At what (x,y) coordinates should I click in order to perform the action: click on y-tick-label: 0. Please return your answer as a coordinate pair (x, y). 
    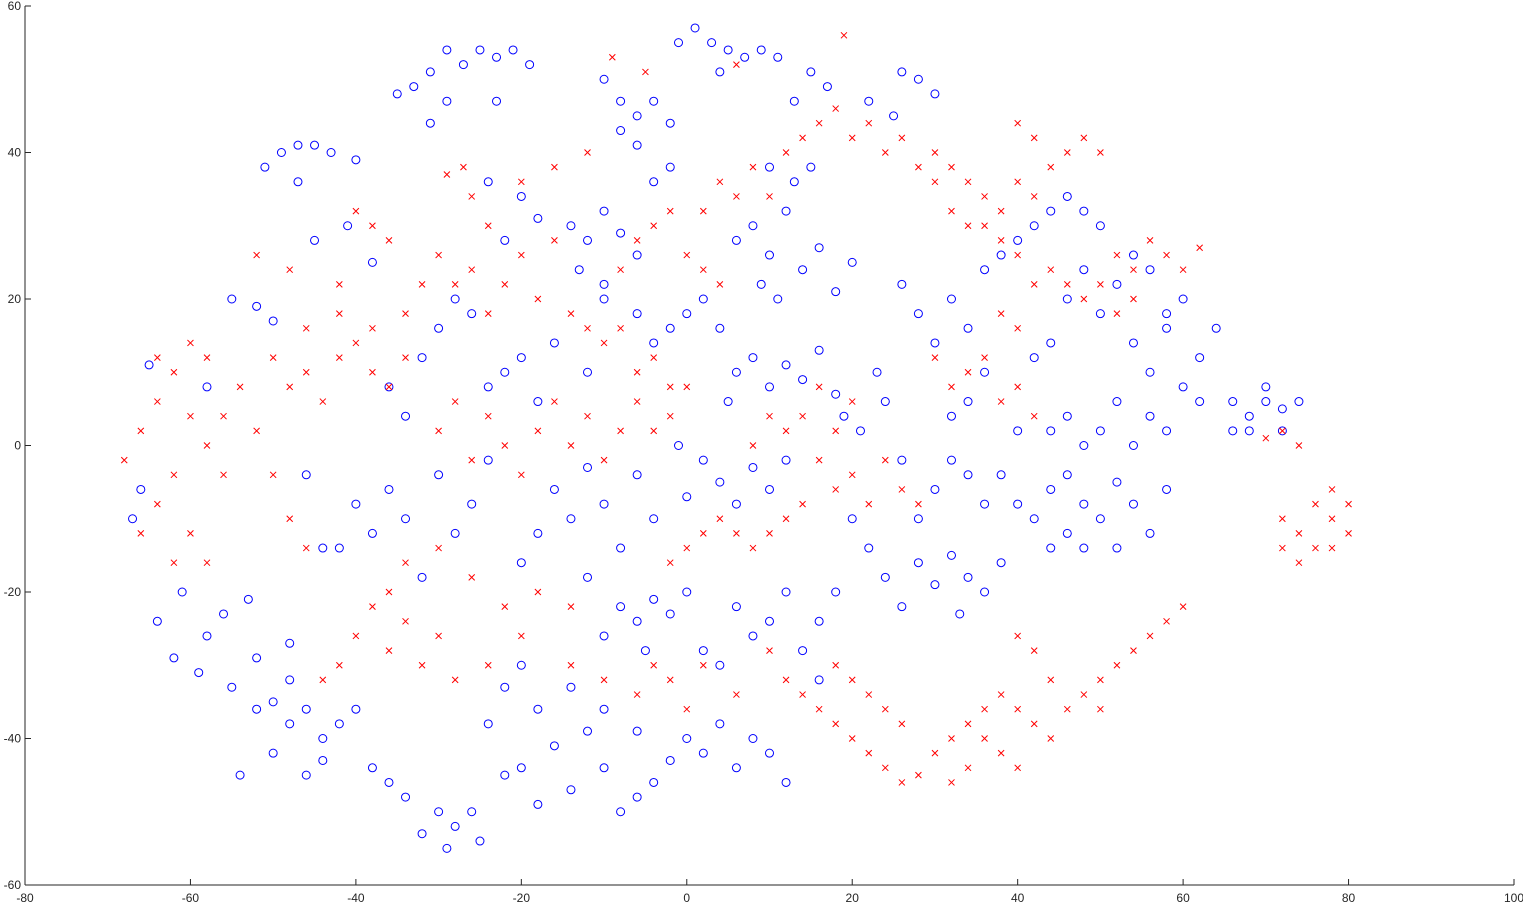
    Looking at the image, I should click on (17, 446).